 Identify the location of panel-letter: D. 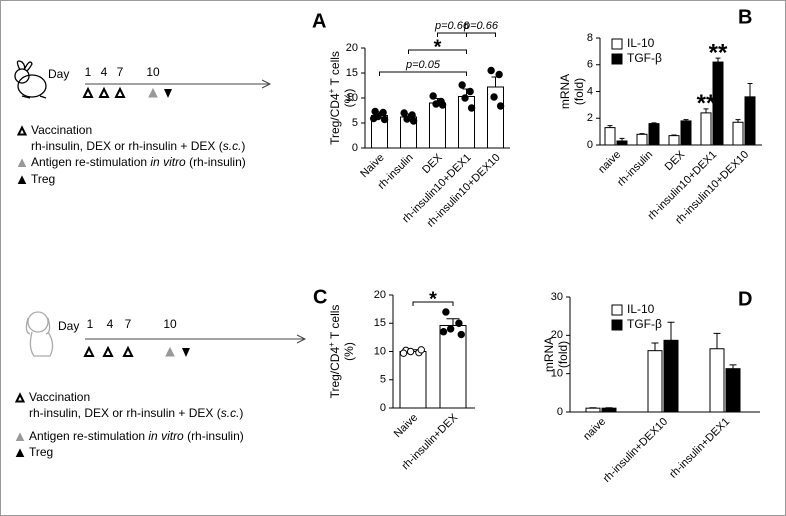
(745, 299).